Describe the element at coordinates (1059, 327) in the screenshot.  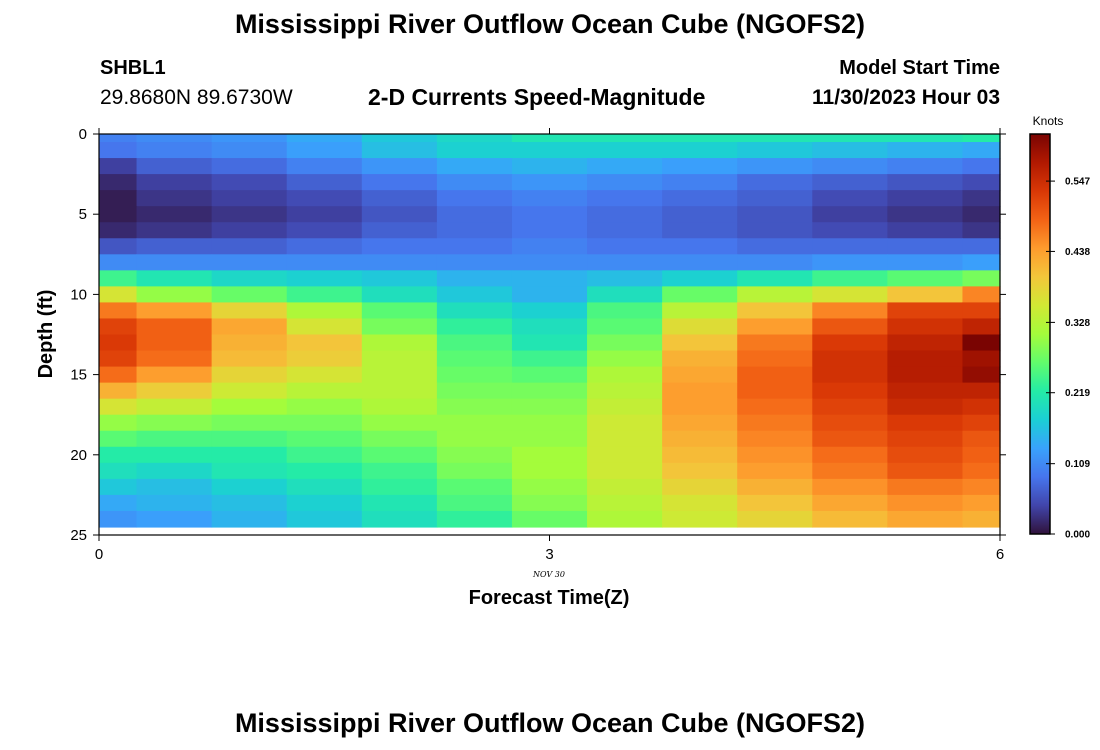
I see `colorbar: Knots 0.000 0.109 0.219 0.328 0.438 0.547` at that location.